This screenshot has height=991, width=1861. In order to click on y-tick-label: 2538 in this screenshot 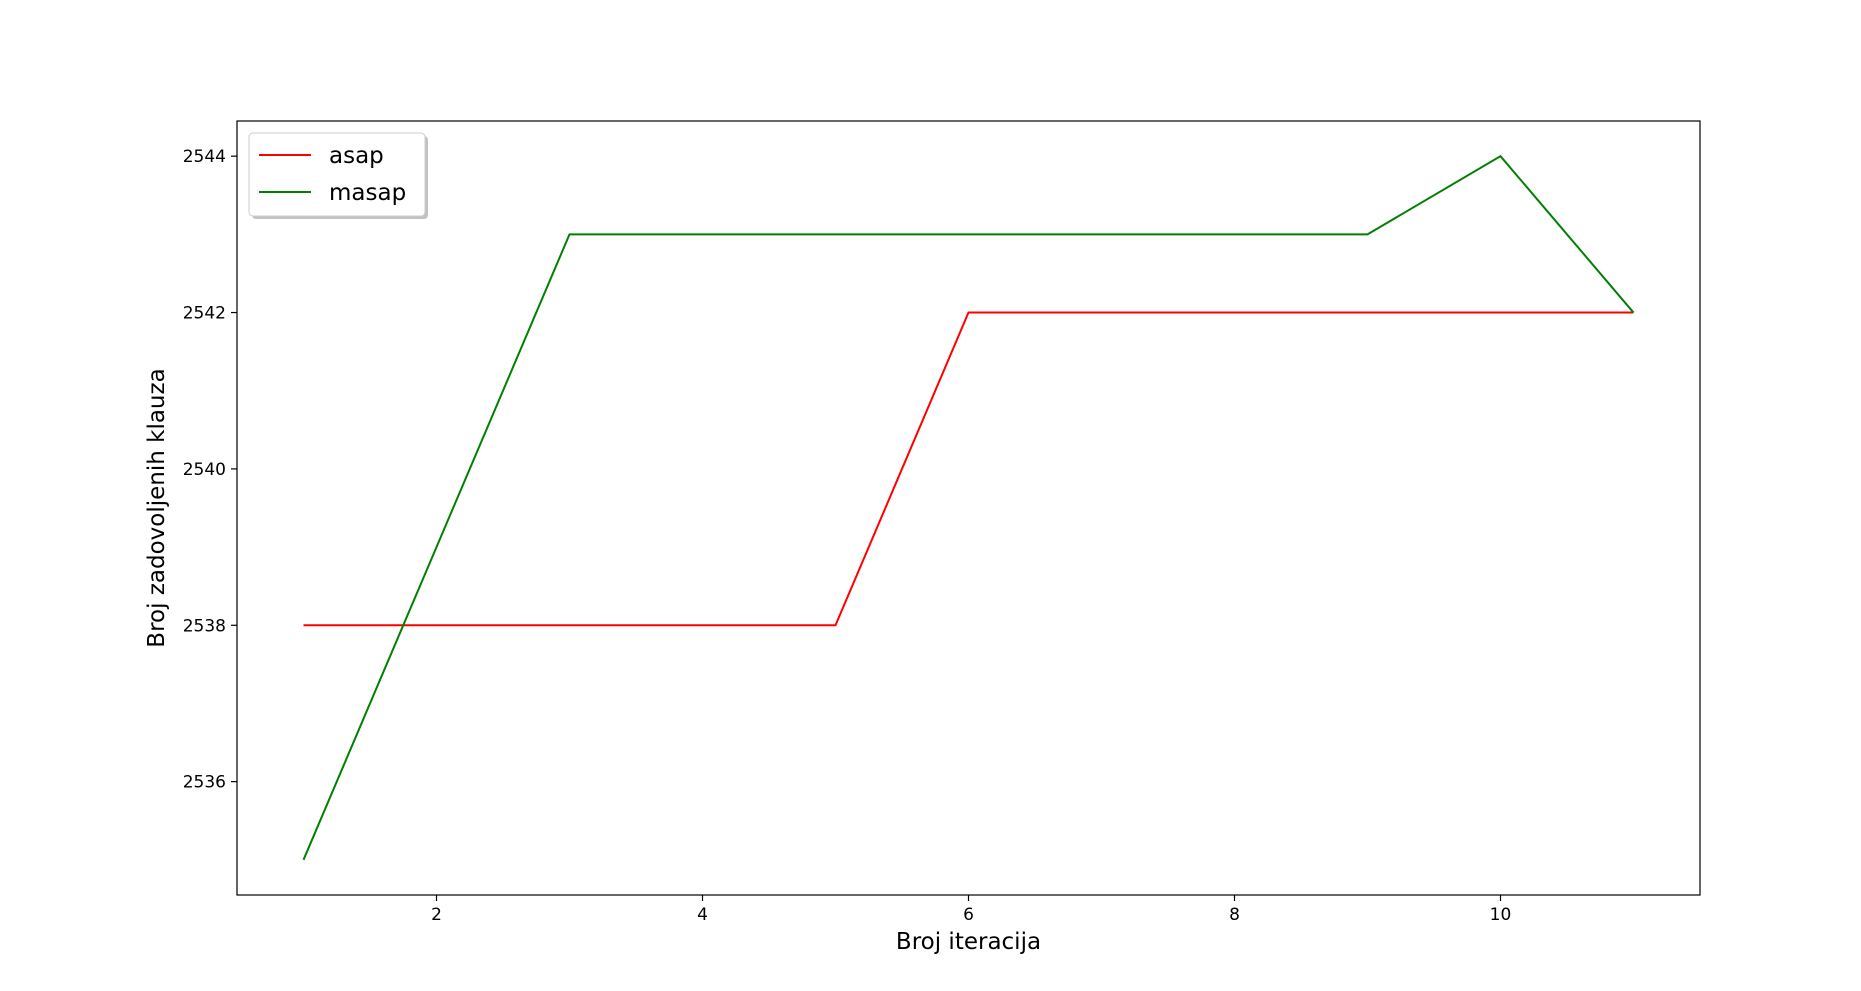, I will do `click(204, 626)`.